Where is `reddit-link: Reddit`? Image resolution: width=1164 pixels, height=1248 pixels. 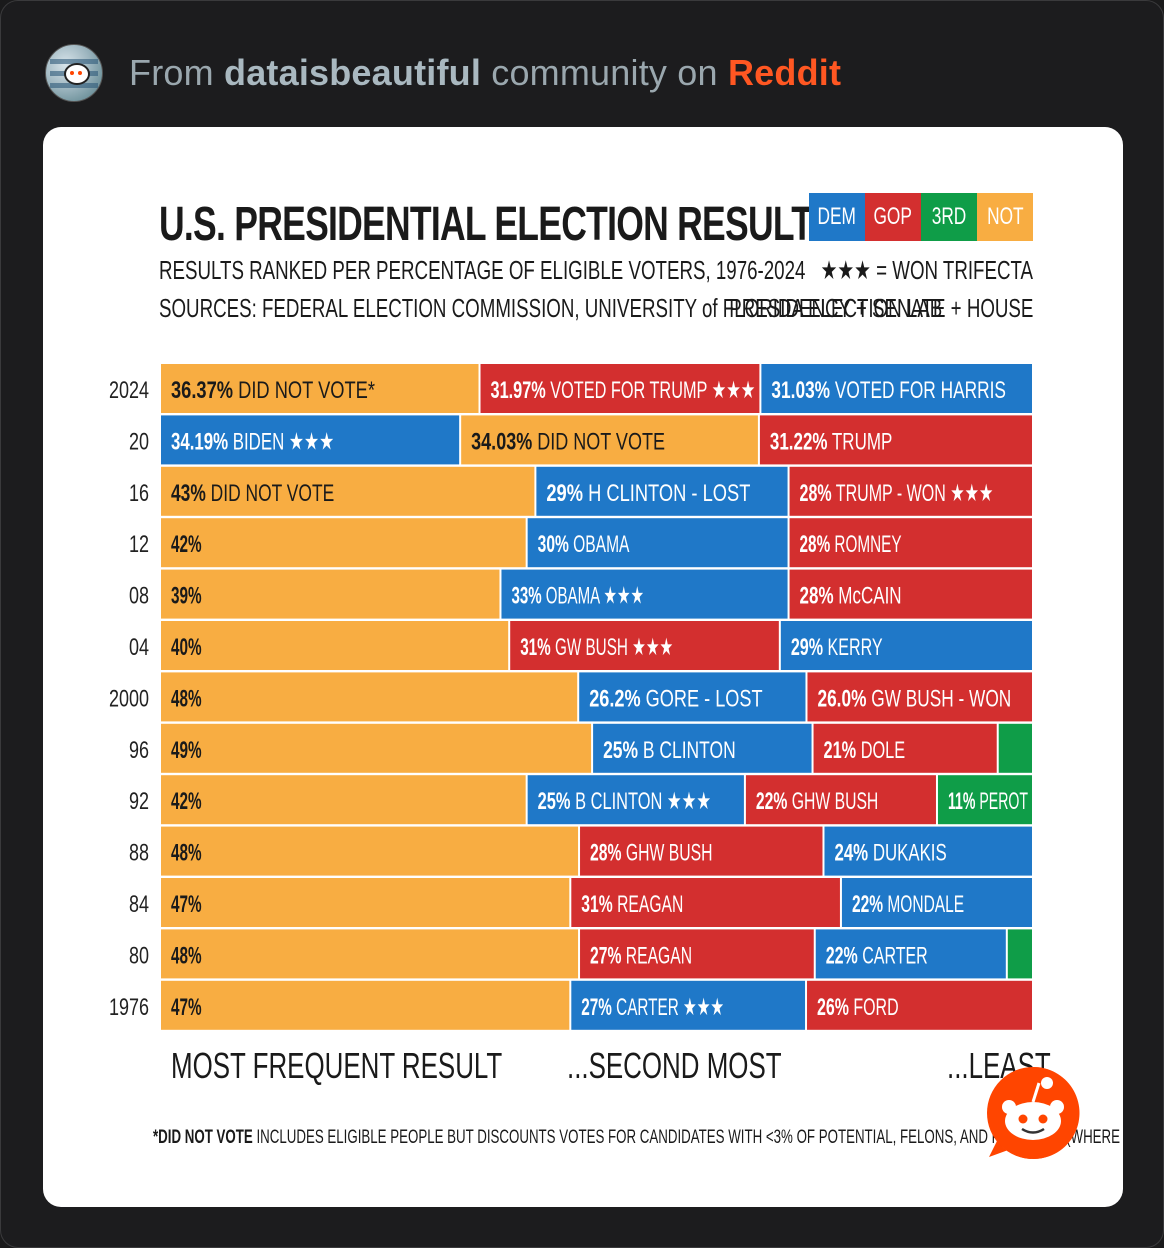
reddit-link: Reddit is located at coordinates (784, 72).